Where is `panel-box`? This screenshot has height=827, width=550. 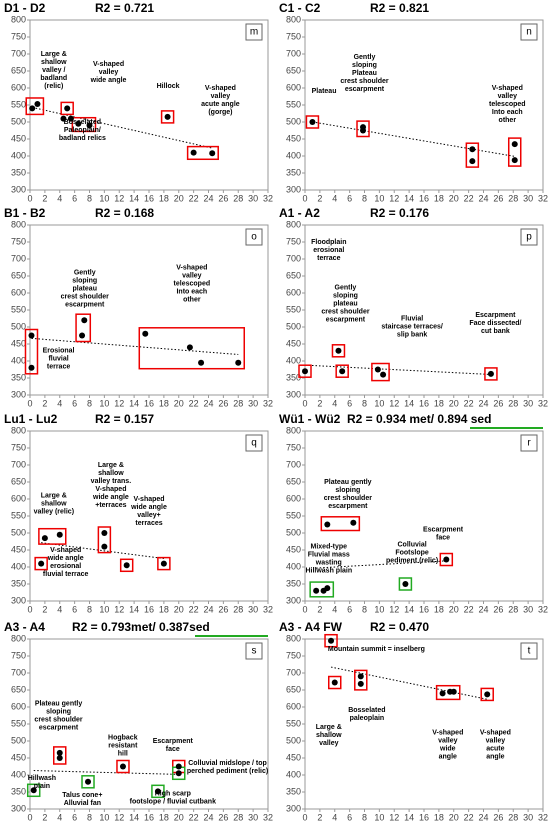 panel-box is located at coordinates (529, 443).